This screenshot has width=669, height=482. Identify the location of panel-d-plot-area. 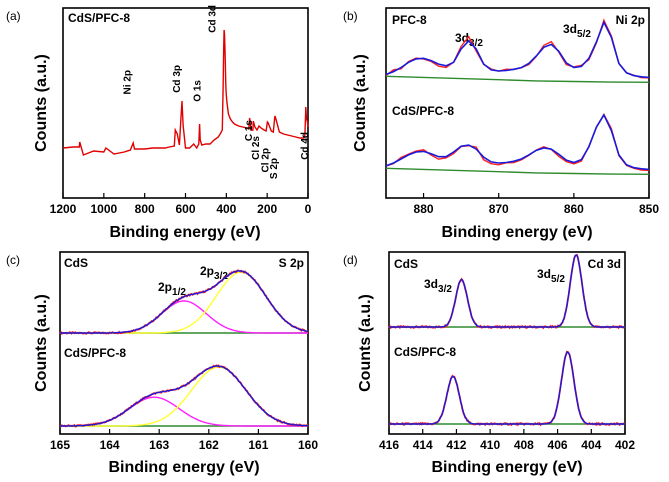
(507, 340).